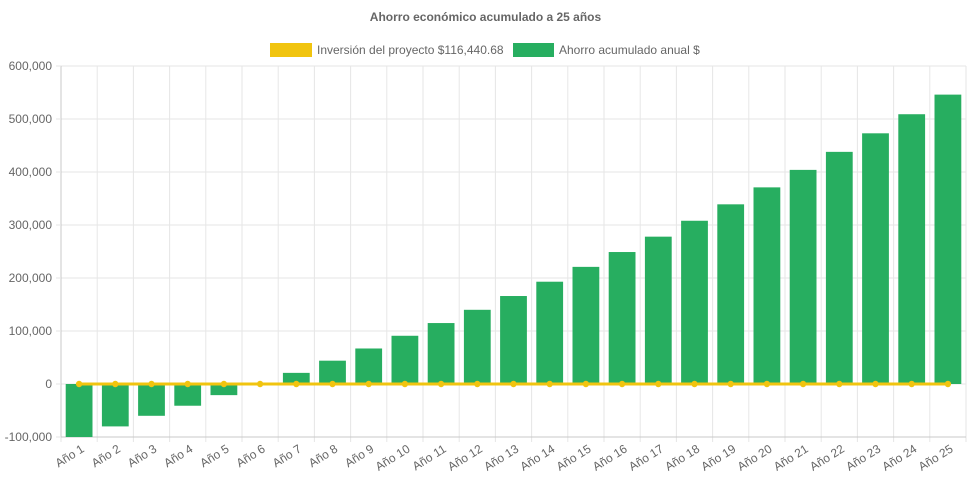 This screenshot has height=485, width=971. What do you see at coordinates (214, 455) in the screenshot?
I see `x-tick-label: Año 5` at bounding box center [214, 455].